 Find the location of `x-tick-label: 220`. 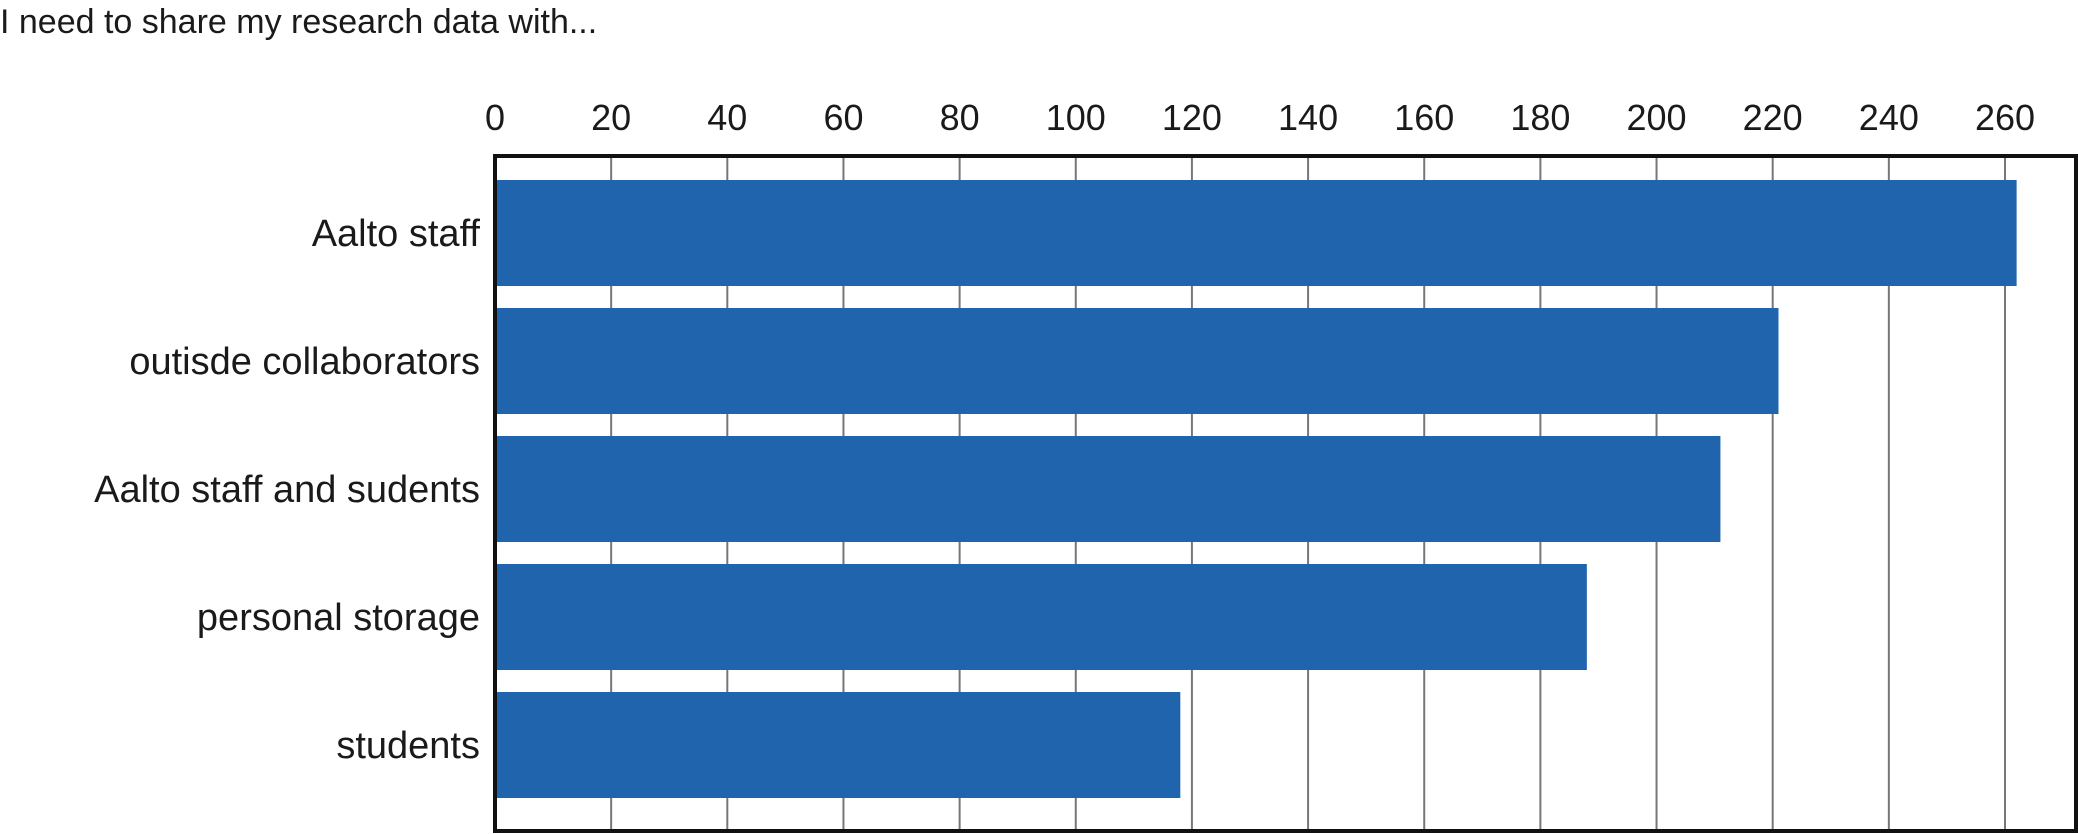

x-tick-label: 220 is located at coordinates (1773, 117).